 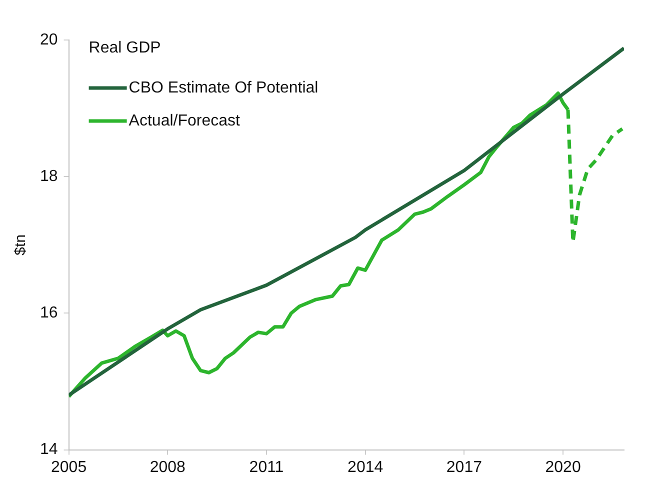 I want to click on x-tick-label: 2011, so click(x=266, y=467).